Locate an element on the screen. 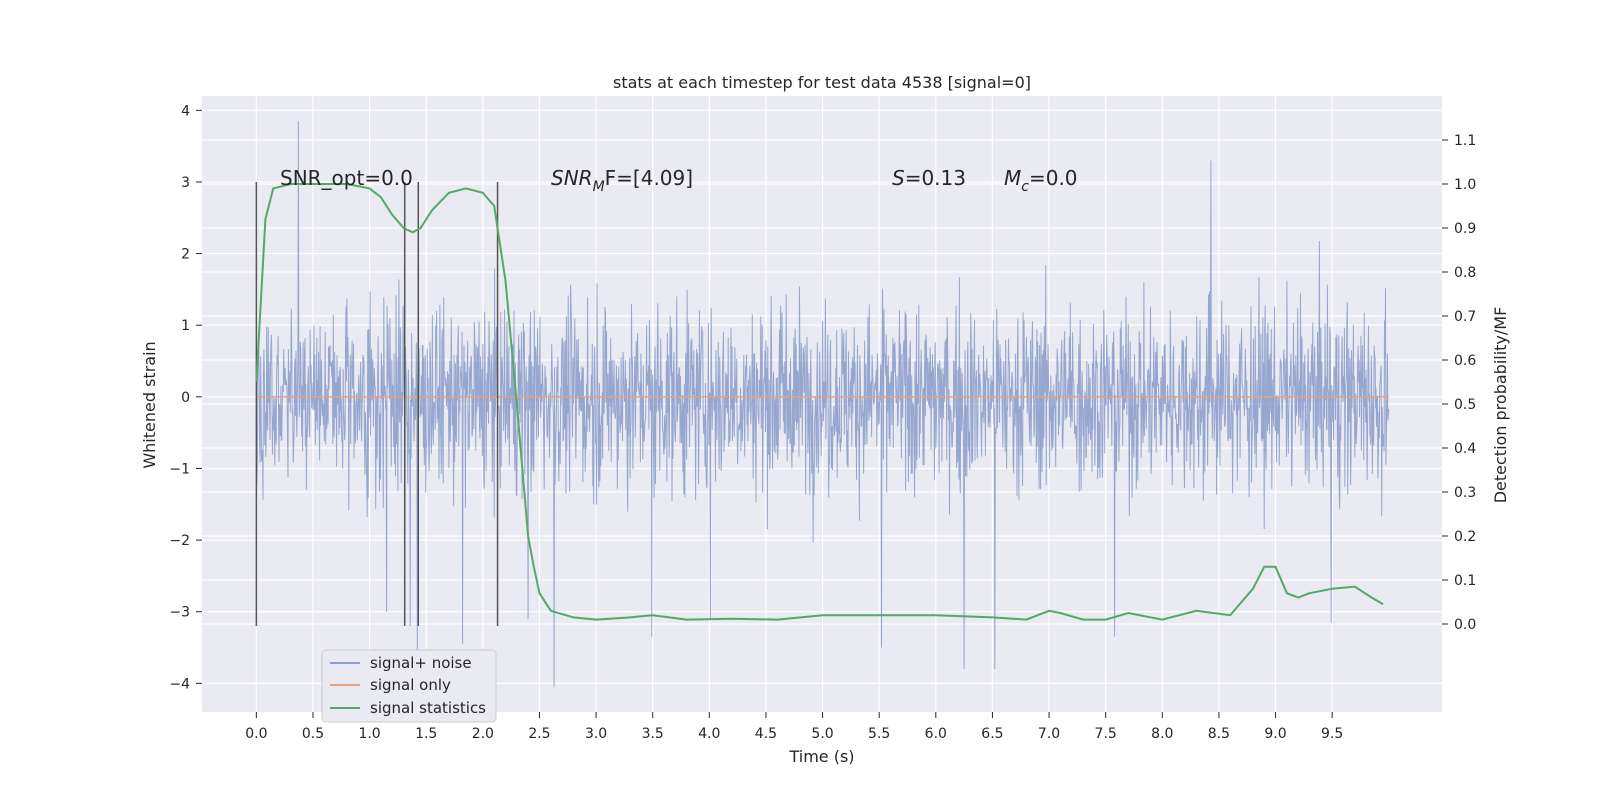  x-tick-label: 4.5 is located at coordinates (766, 734).